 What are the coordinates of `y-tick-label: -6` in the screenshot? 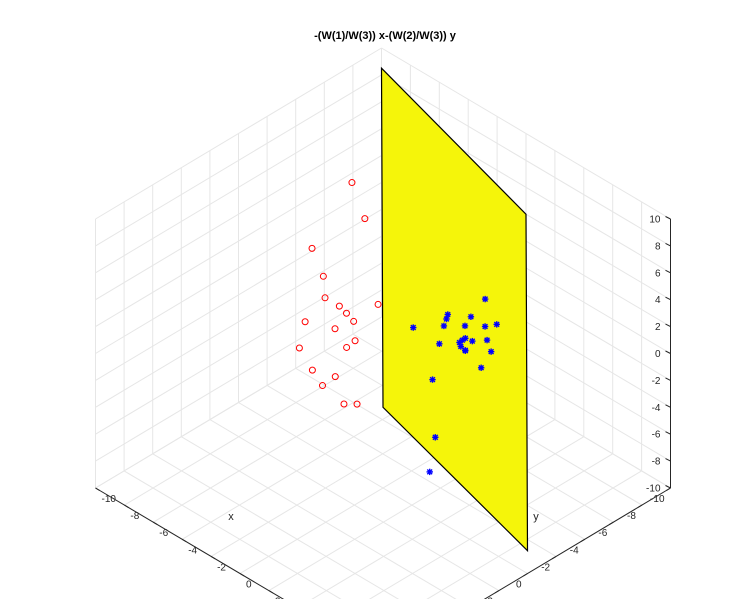 It's located at (163, 533).